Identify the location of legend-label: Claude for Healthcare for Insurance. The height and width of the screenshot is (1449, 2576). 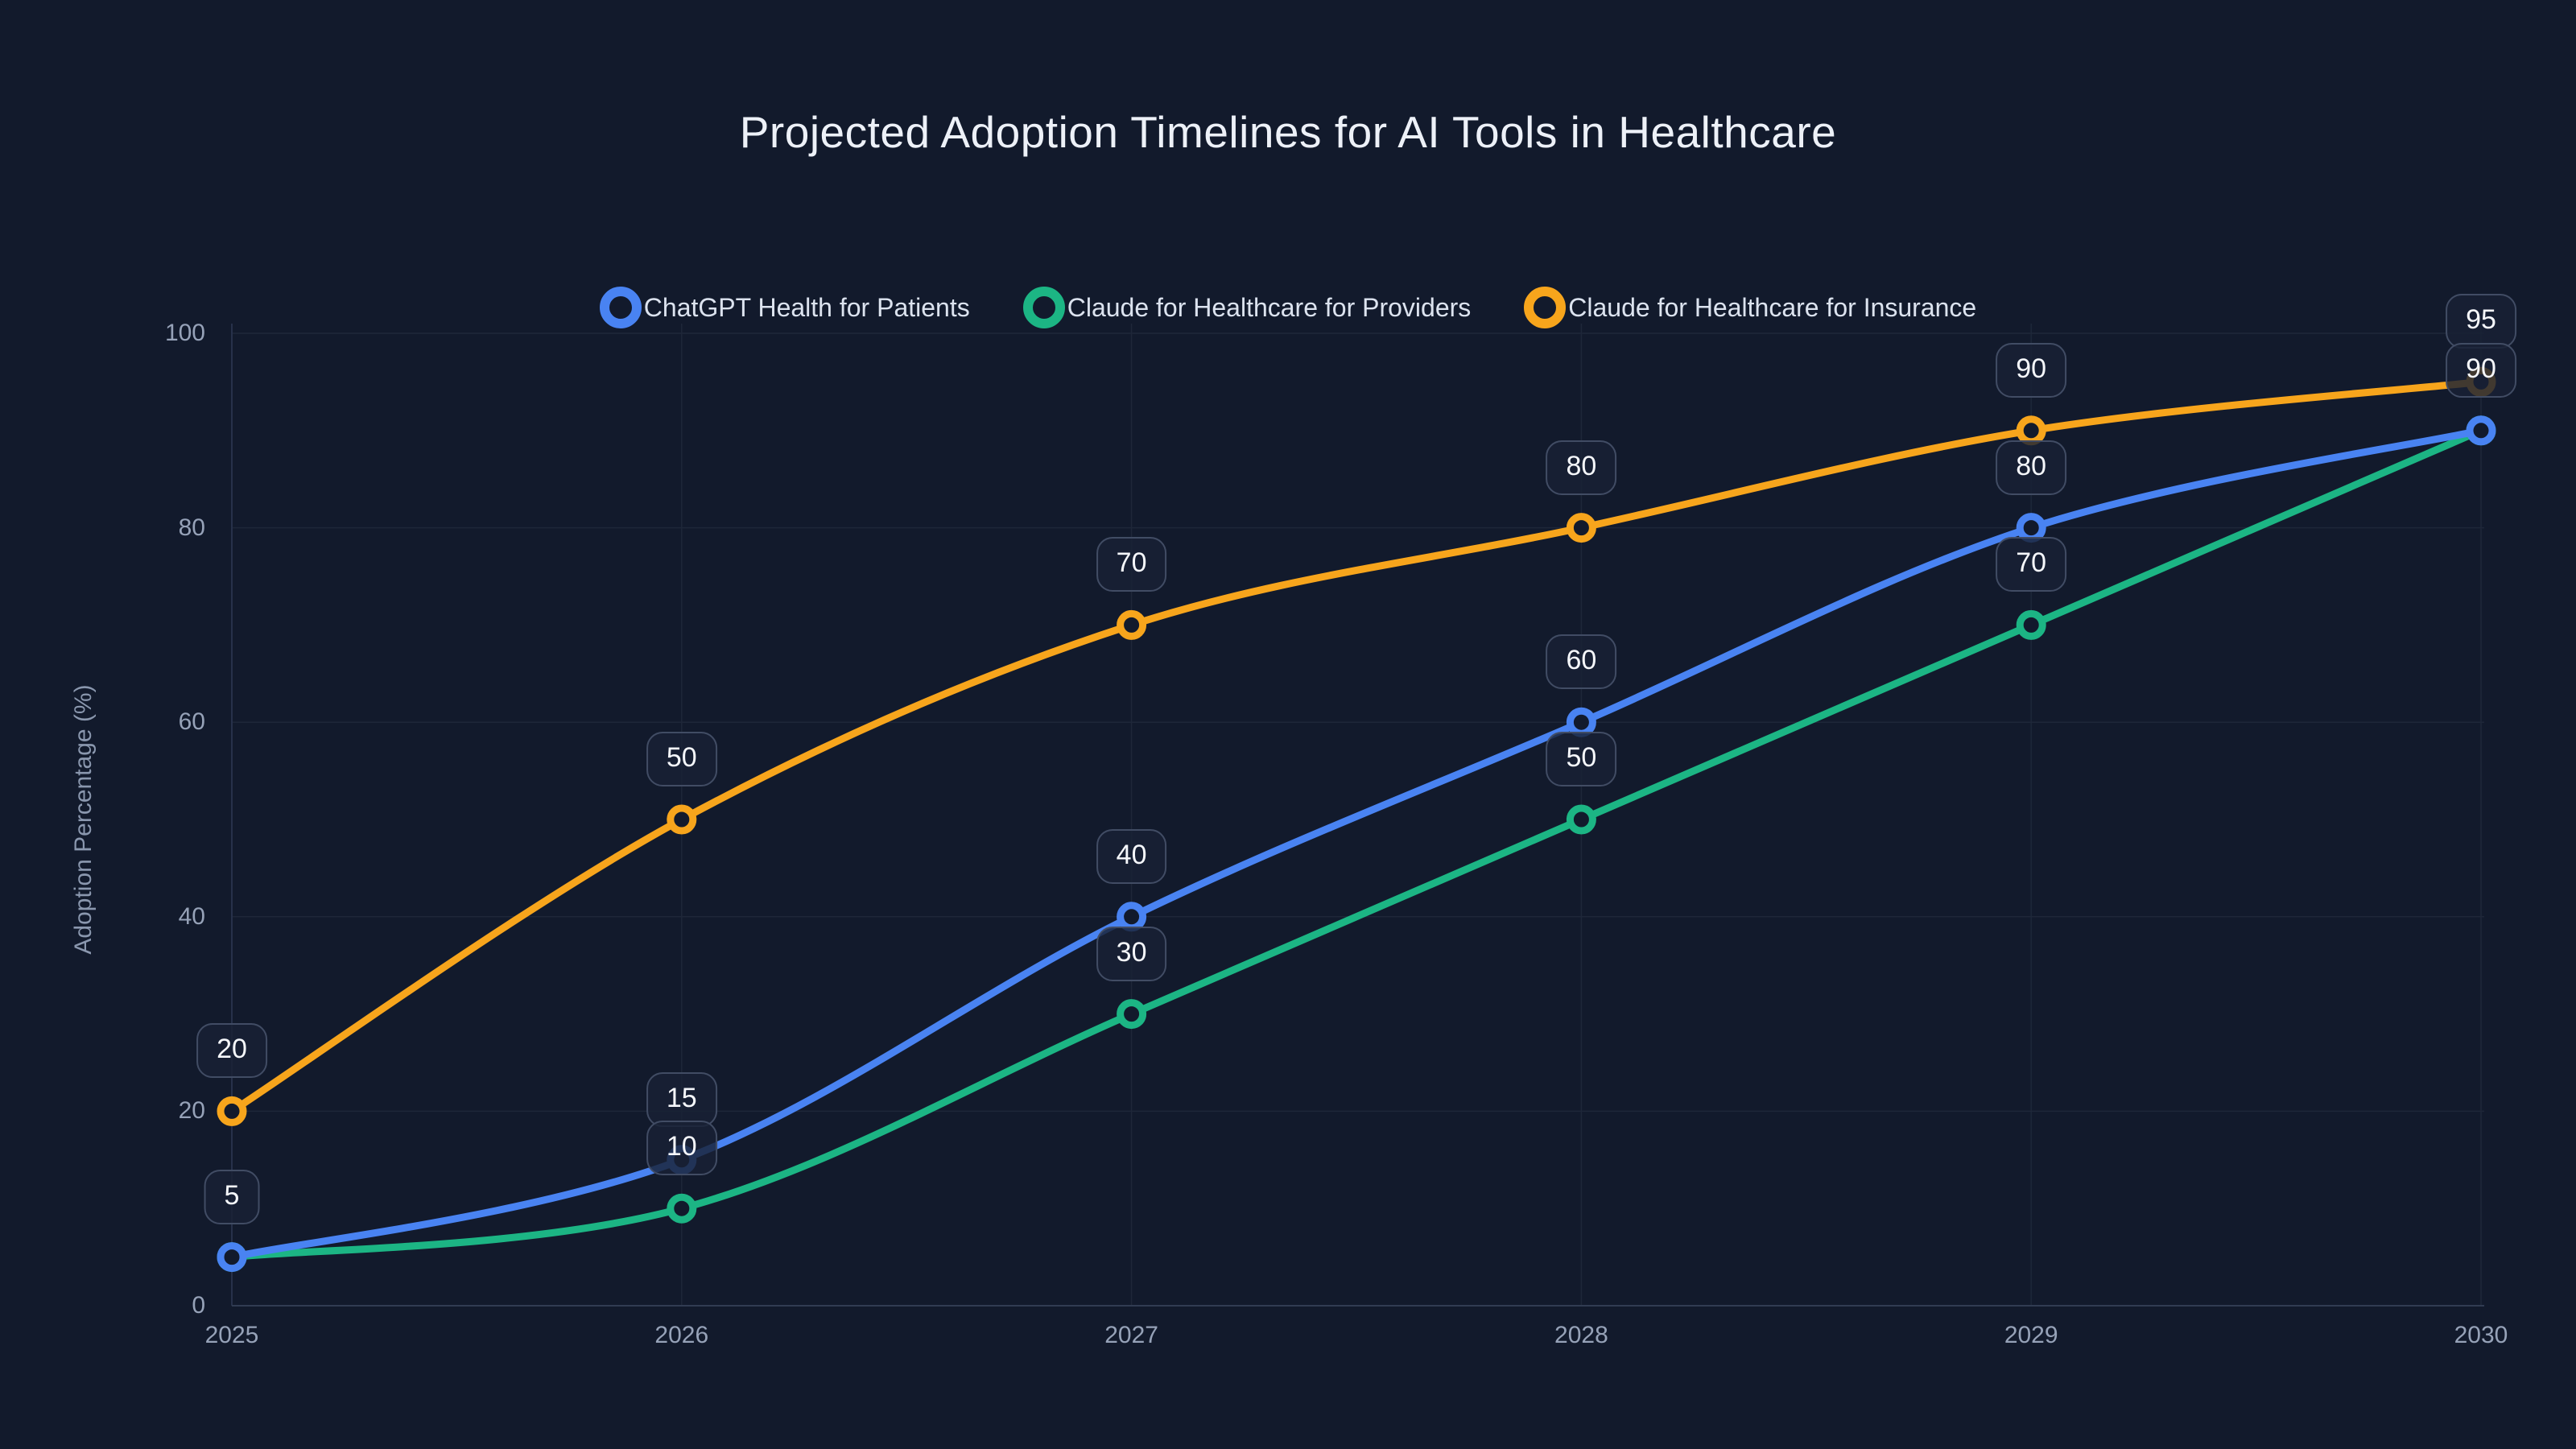
(1772, 307).